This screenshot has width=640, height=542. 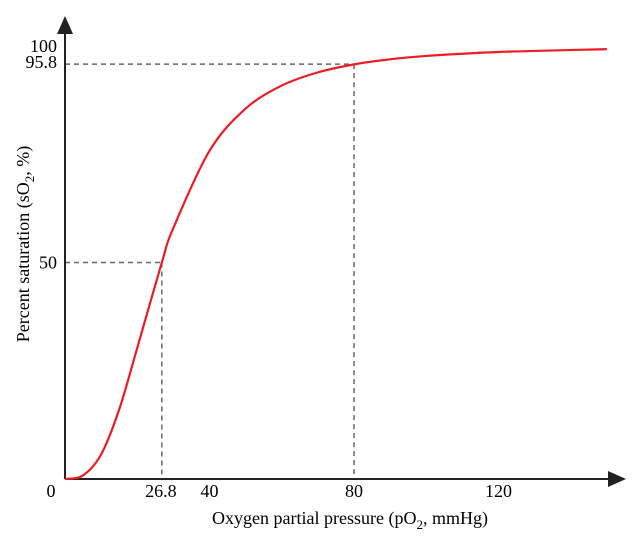 What do you see at coordinates (51, 491) in the screenshot?
I see `x-tick-label: 0` at bounding box center [51, 491].